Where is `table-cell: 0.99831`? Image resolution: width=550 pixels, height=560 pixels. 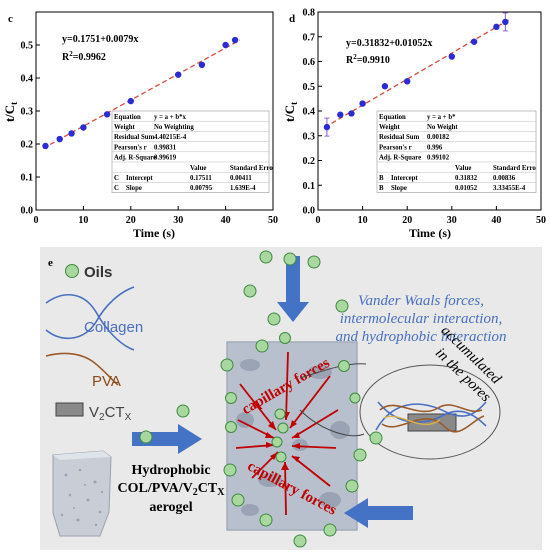 table-cell: 0.99831 is located at coordinates (165, 147).